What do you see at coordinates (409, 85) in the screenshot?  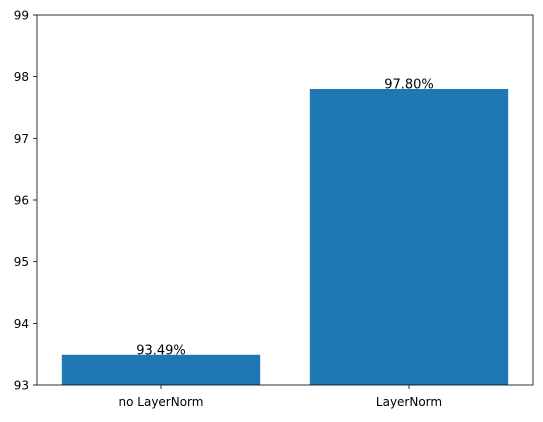 I see `data-label: 97.80%` at bounding box center [409, 85].